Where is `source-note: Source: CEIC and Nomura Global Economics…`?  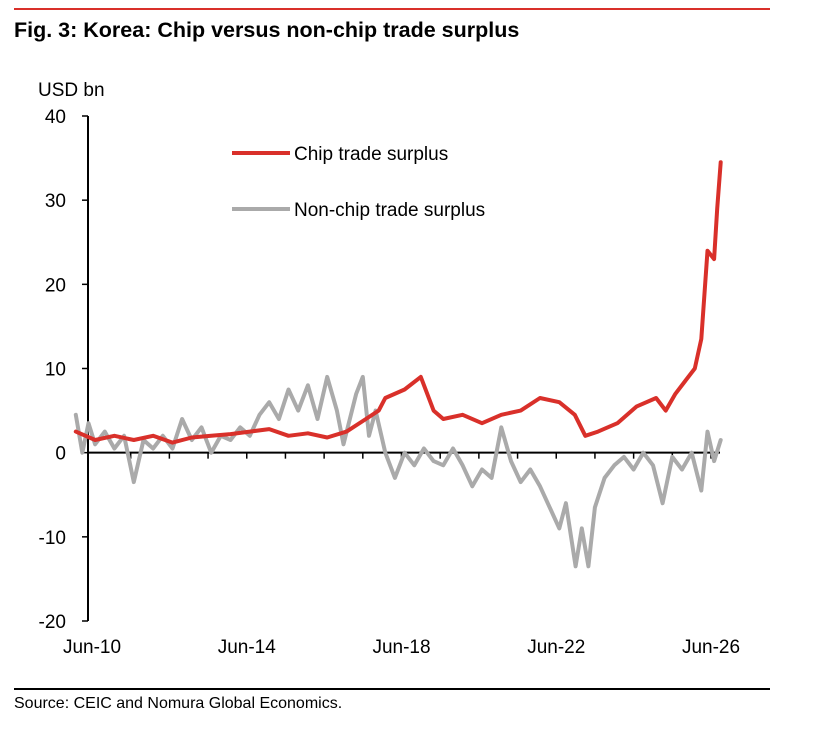 source-note: Source: CEIC and Nomura Global Economics… is located at coordinates (178, 703).